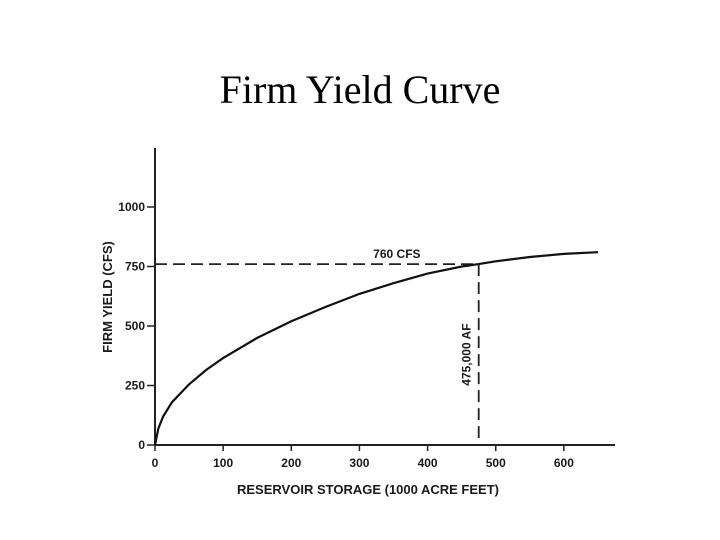  What do you see at coordinates (359, 463) in the screenshot?
I see `x-tick-label: 300` at bounding box center [359, 463].